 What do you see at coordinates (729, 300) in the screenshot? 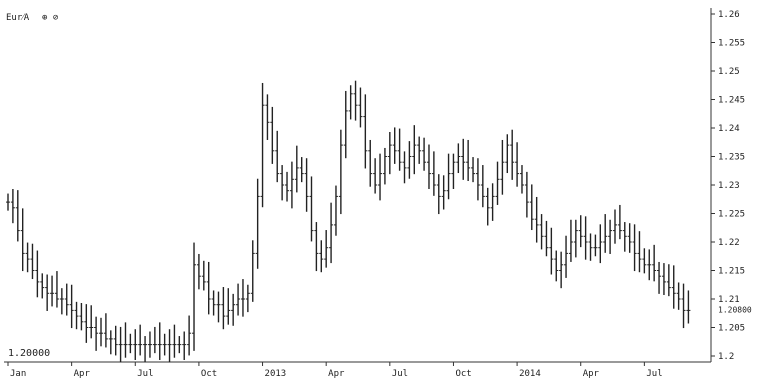
I see `y-tick-label: 1.21` at bounding box center [729, 300].